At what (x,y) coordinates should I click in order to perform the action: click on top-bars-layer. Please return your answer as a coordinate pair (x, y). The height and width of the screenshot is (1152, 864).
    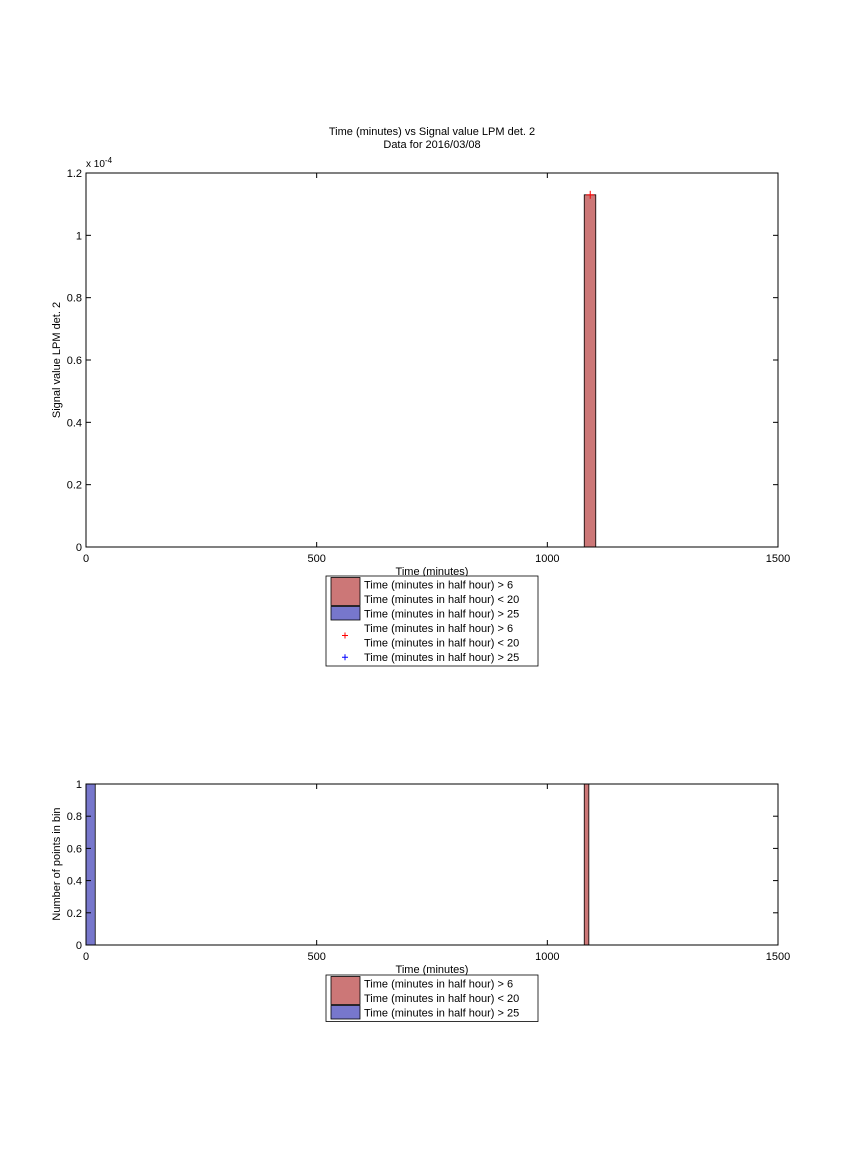
    Looking at the image, I should click on (590, 371).